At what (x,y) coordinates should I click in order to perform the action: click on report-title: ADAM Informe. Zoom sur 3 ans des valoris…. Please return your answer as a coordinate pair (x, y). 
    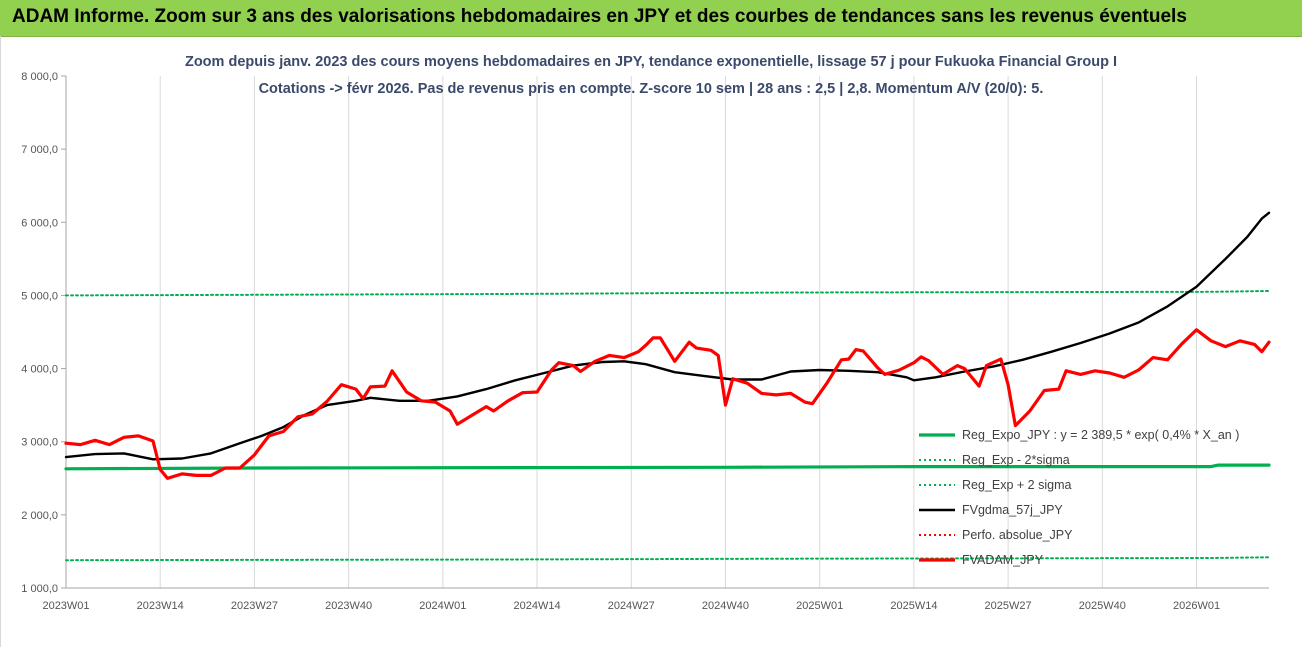
    Looking at the image, I should click on (599, 16).